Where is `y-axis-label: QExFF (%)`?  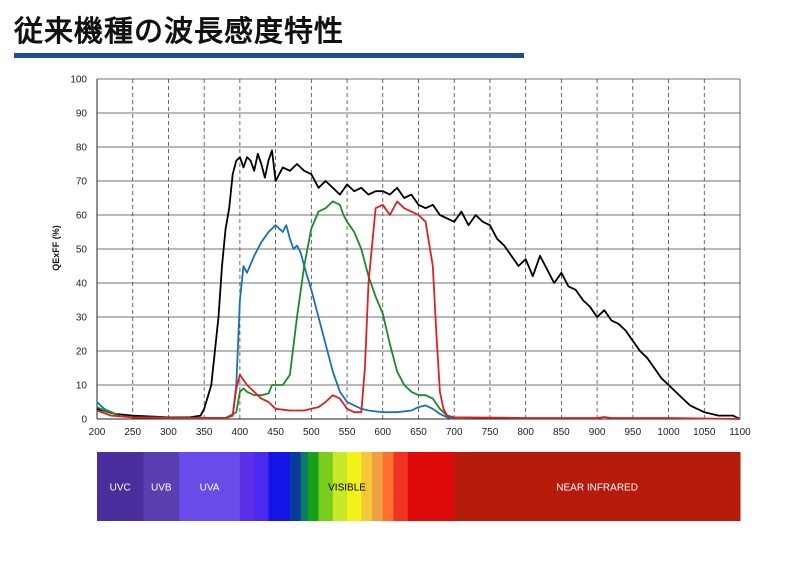
y-axis-label: QExFF (%) is located at coordinates (56, 248).